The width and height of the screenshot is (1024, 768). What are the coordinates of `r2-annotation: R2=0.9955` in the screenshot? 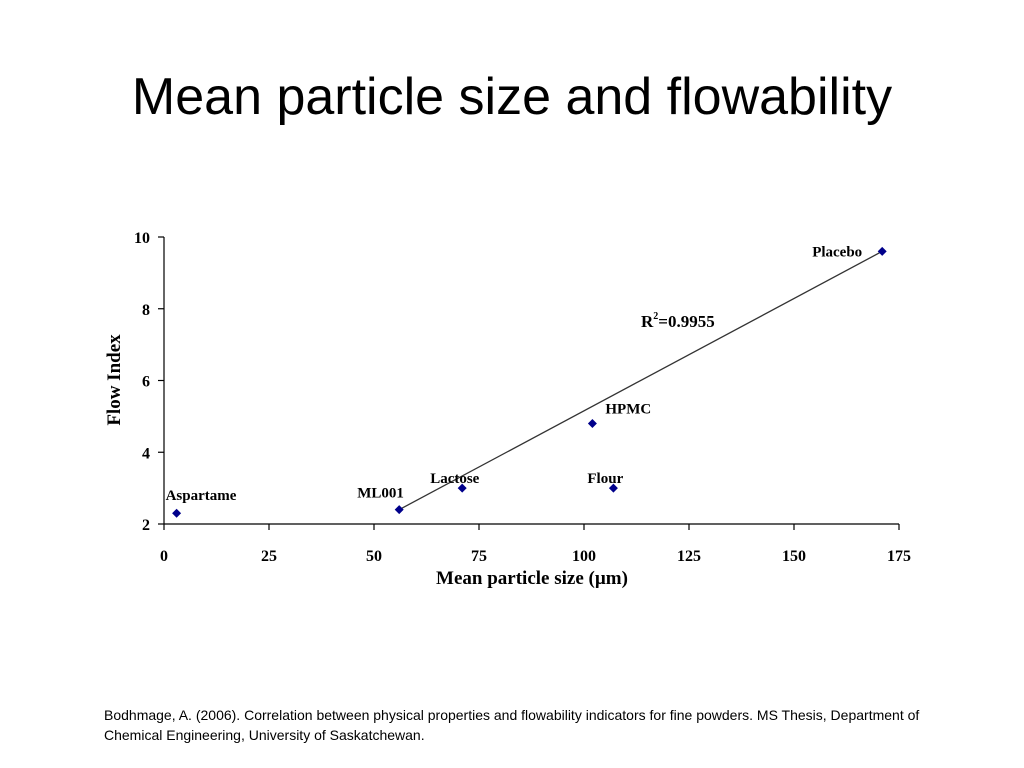 It's located at (678, 321).